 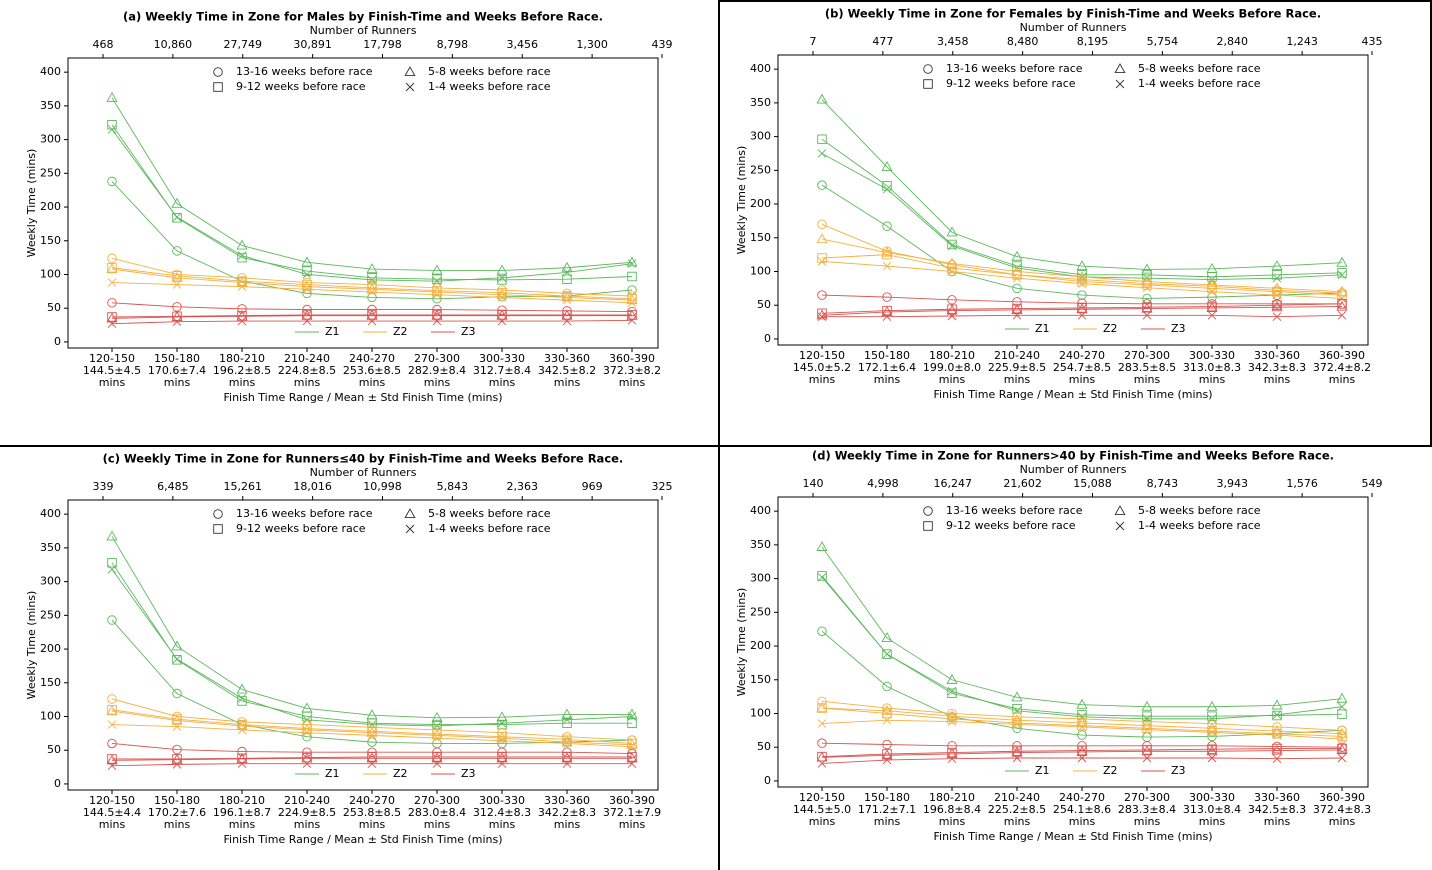 What do you see at coordinates (1082, 809) in the screenshot?
I see `x-tick-label: 254.1±8.6` at bounding box center [1082, 809].